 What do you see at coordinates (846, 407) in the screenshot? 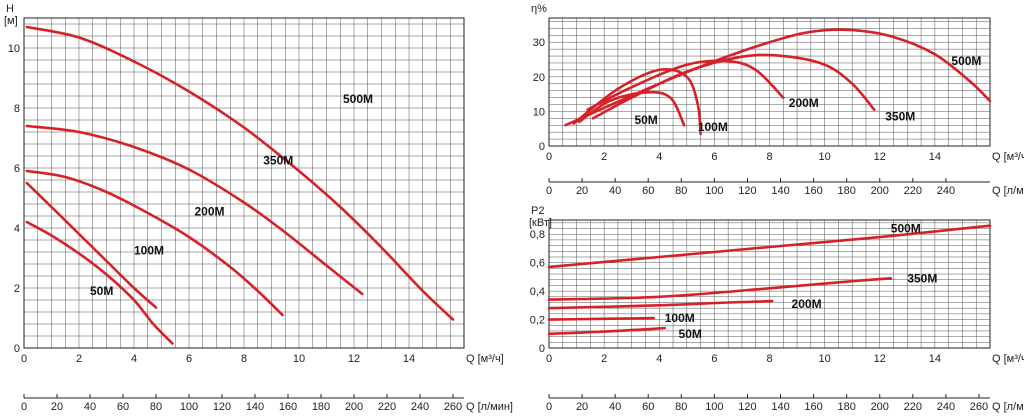
I see `secondary-x-tick-label: 180` at bounding box center [846, 407].